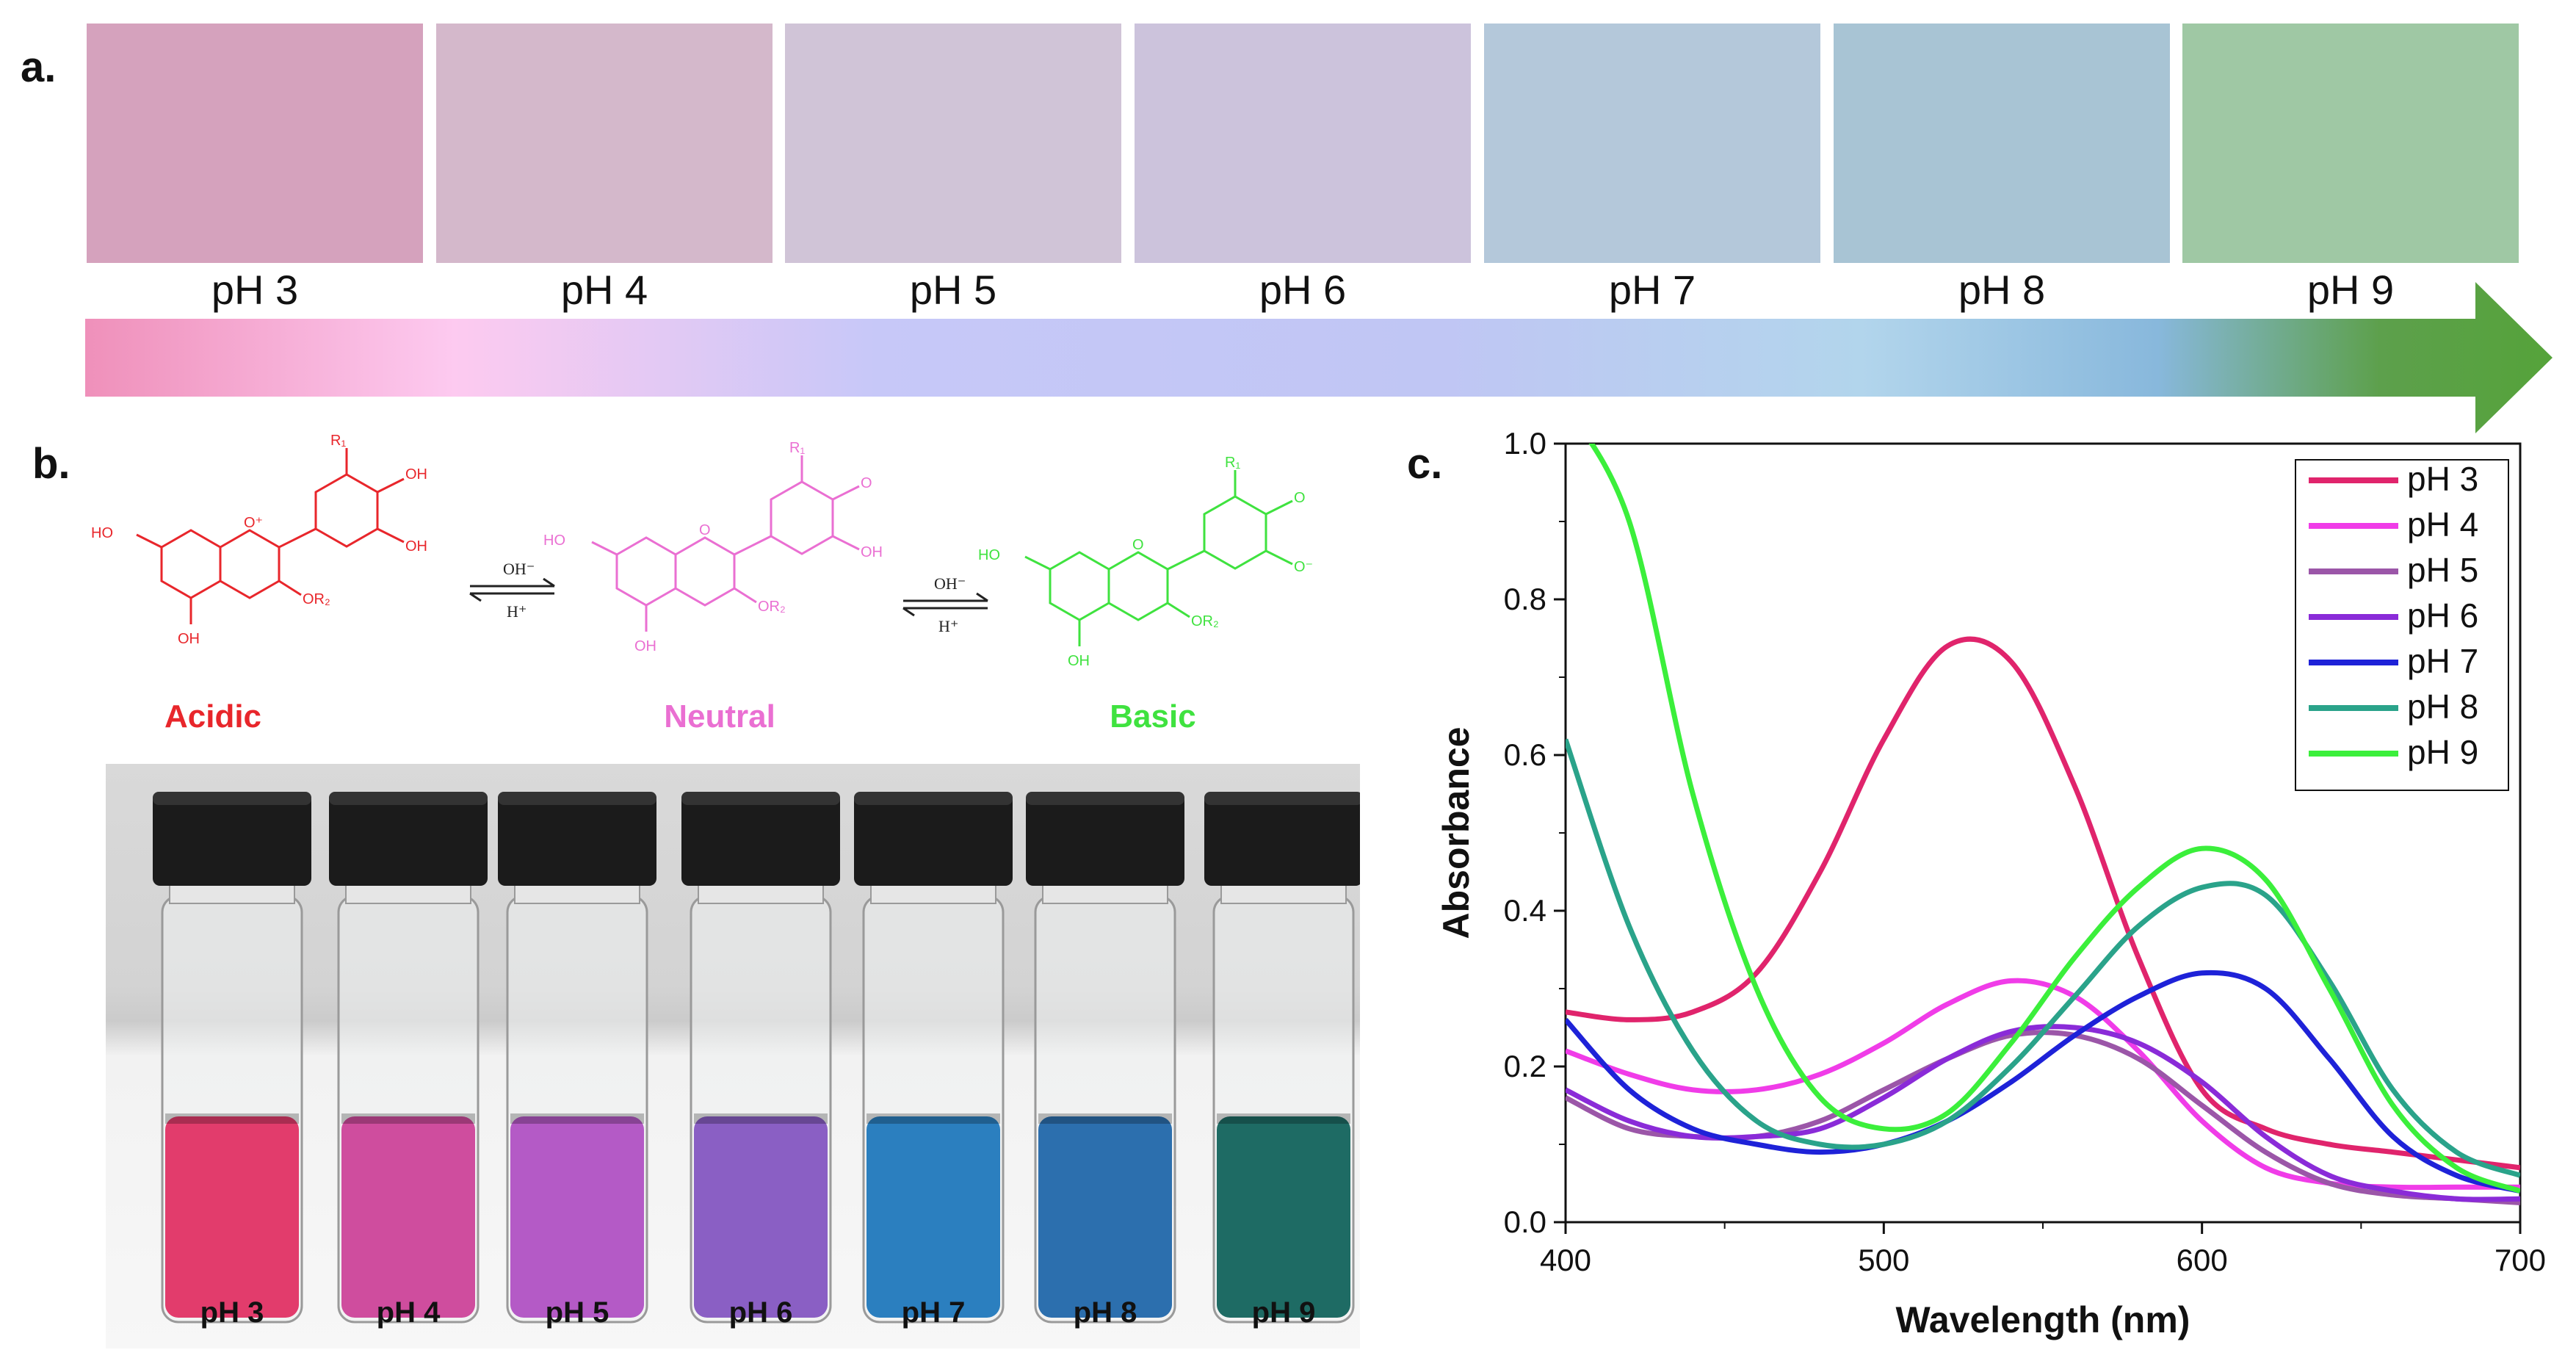  Describe the element at coordinates (2043, 958) in the screenshot. I see `series-line-ph8` at that location.